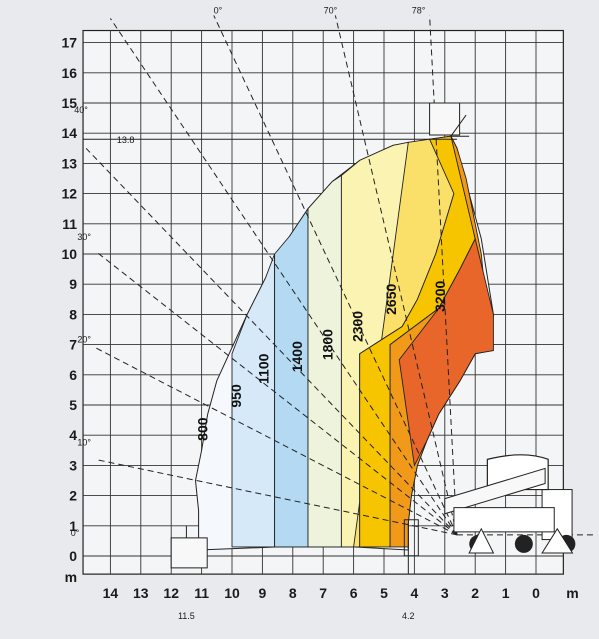 The height and width of the screenshot is (639, 599). I want to click on x-tick-label: 1, so click(506, 593).